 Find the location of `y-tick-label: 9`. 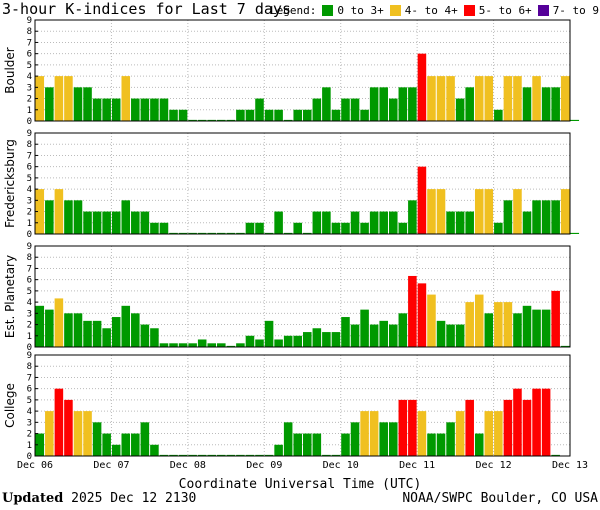

y-tick-label: 9 is located at coordinates (29, 247).